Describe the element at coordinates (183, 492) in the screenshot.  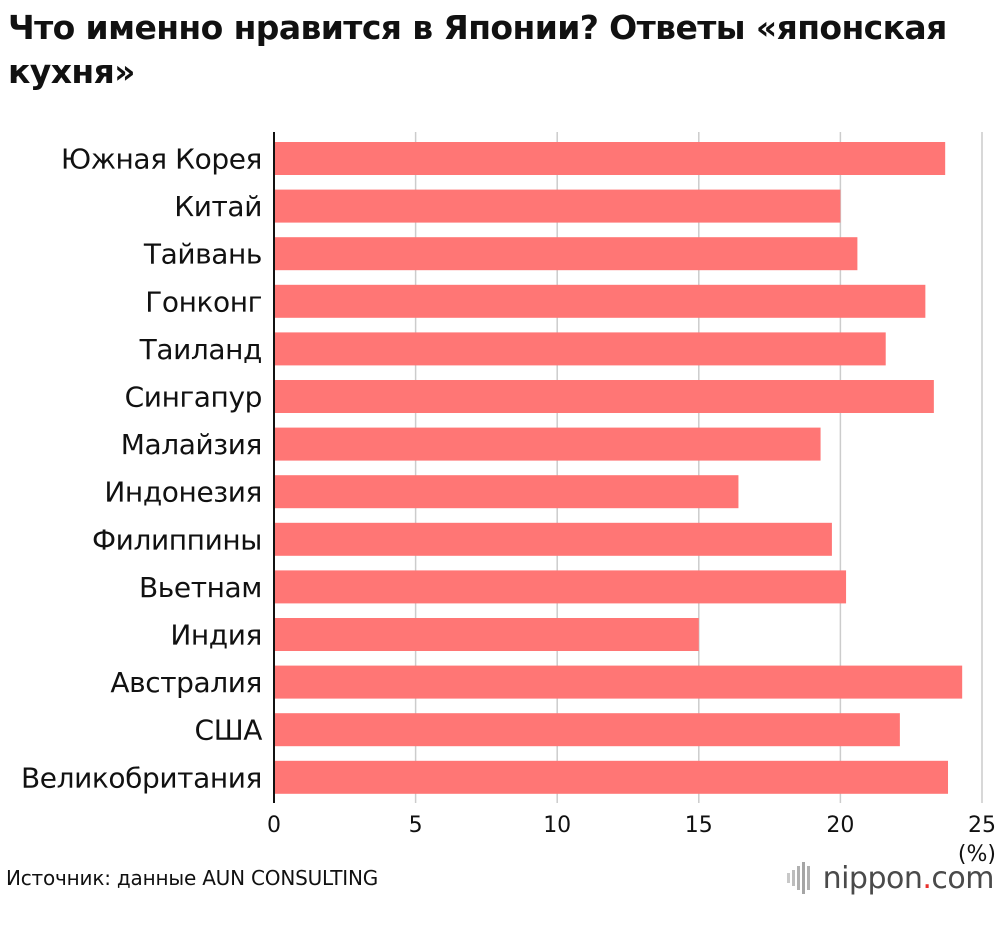
I see `category-label-7: Индонезия` at that location.